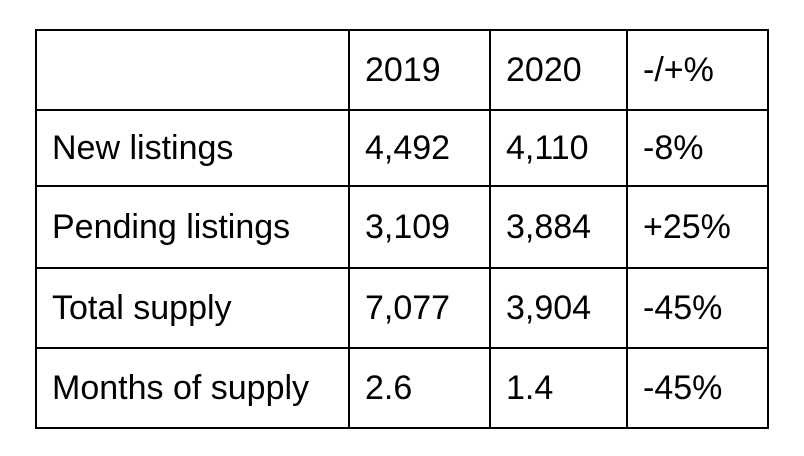 The image size is (804, 456). What do you see at coordinates (558, 148) in the screenshot?
I see `table-cell: 4,110` at bounding box center [558, 148].